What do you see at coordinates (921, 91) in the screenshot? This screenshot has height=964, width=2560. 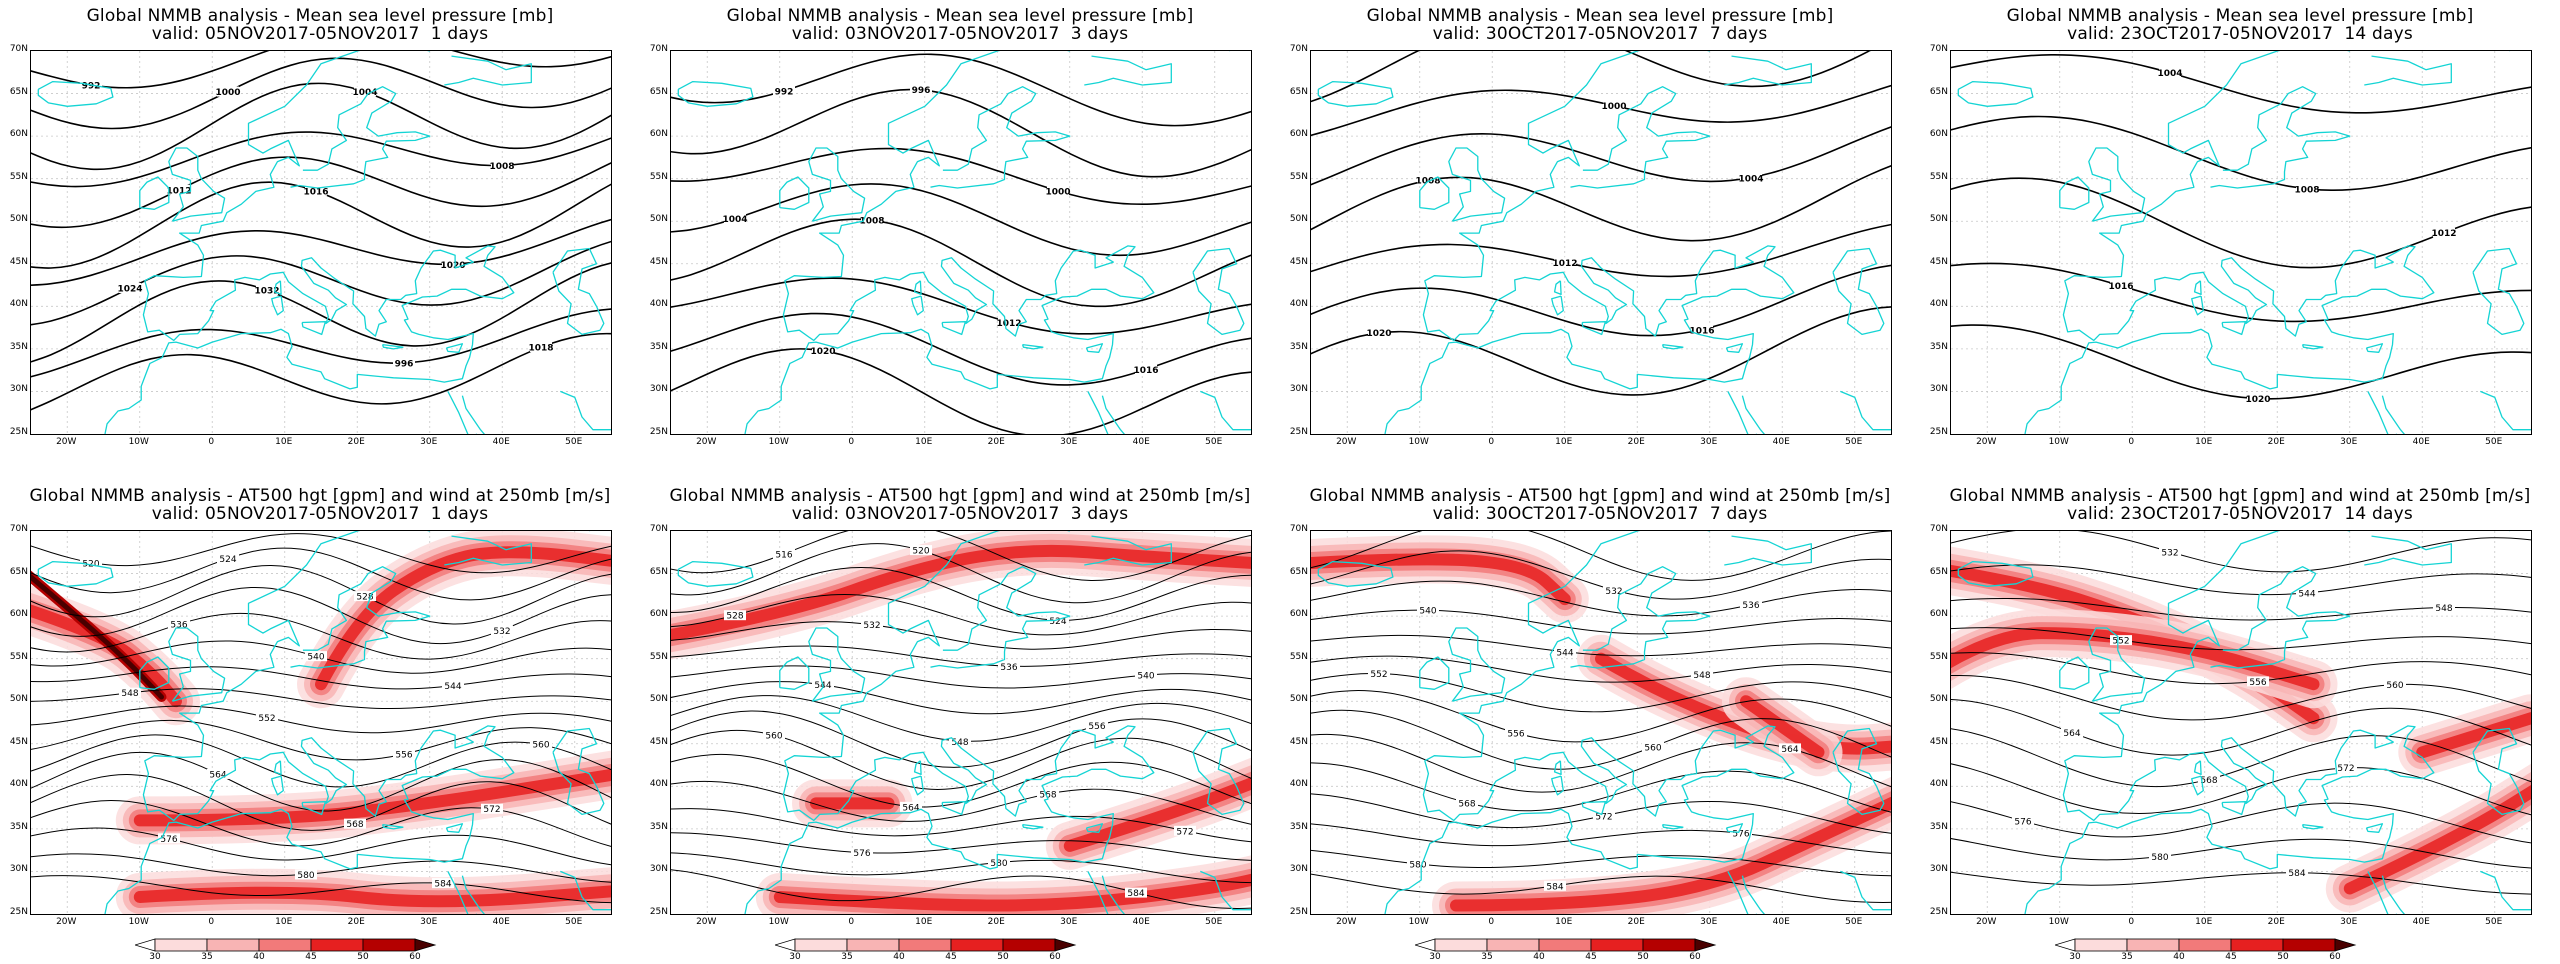 I see `contour-label: 996` at bounding box center [921, 91].